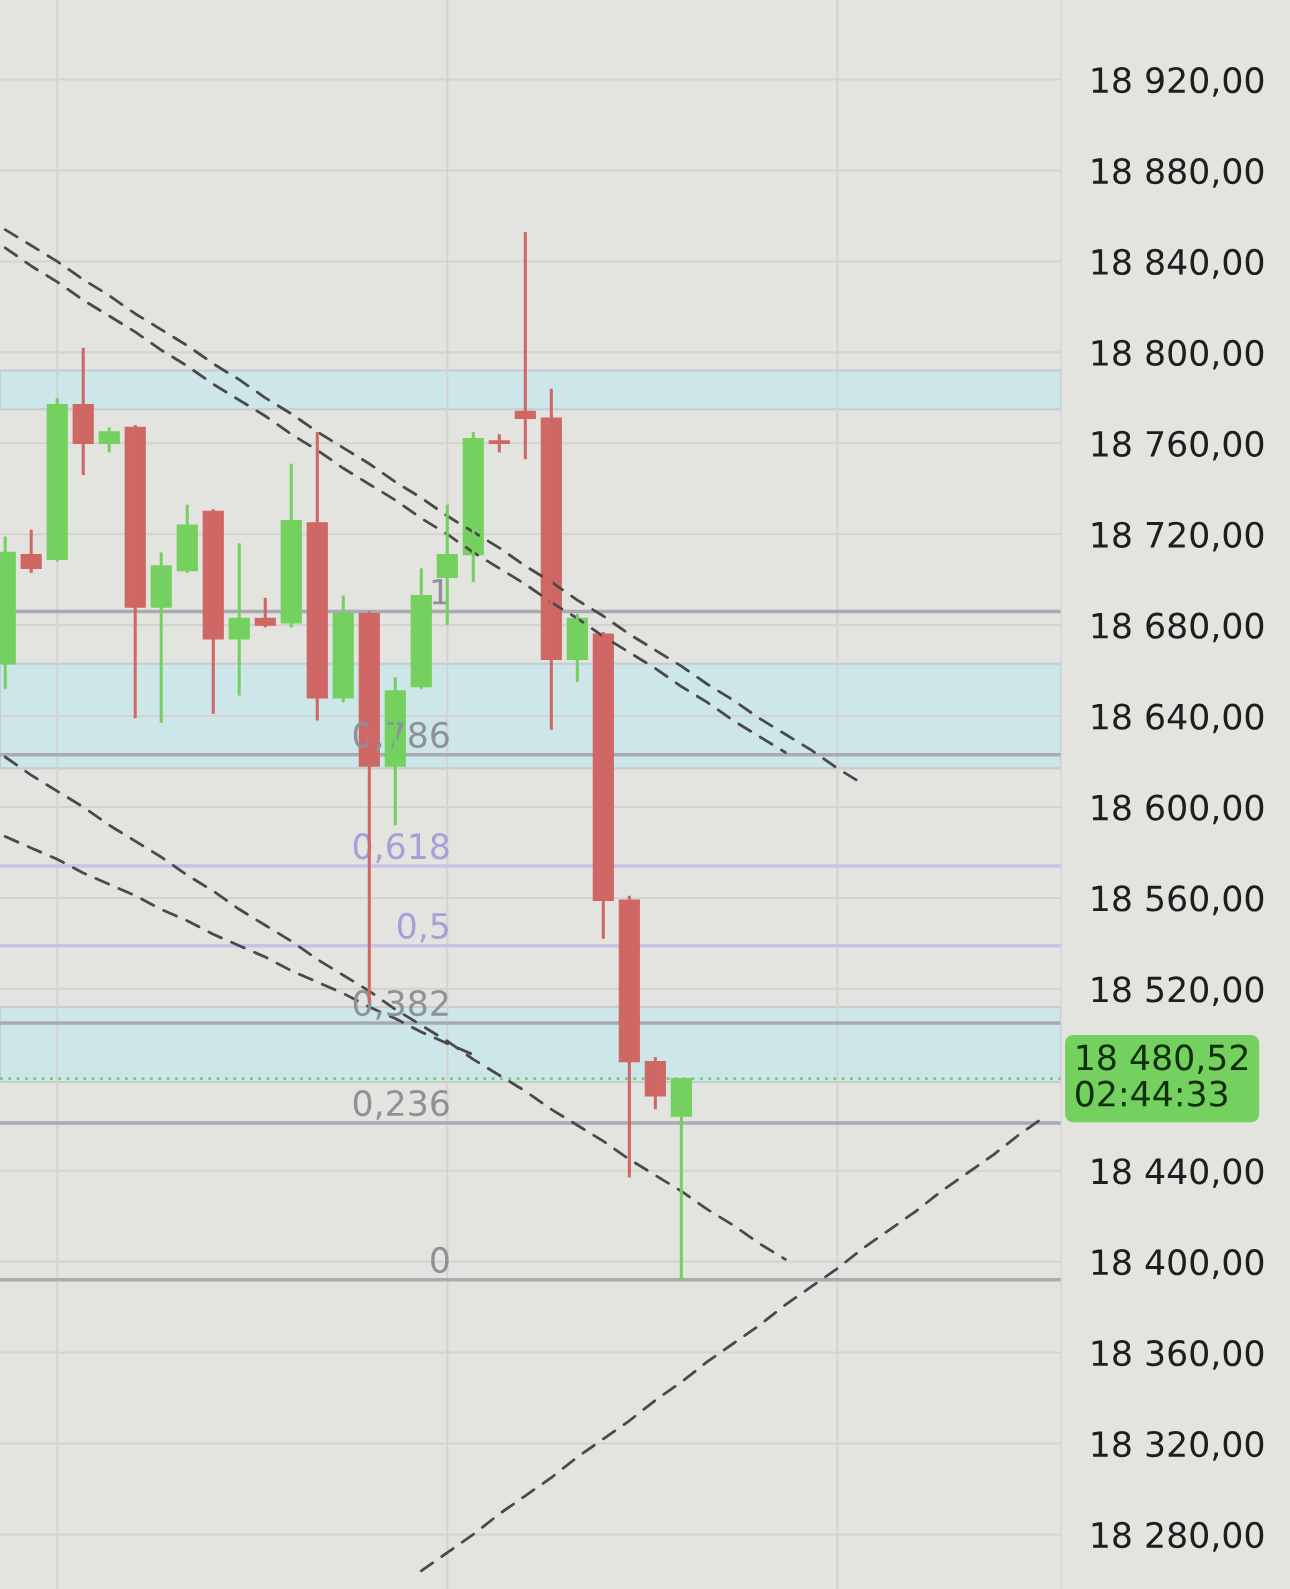 This screenshot has height=1589, width=1290. Describe the element at coordinates (1178, 263) in the screenshot. I see `y-tick-label: 18 840,00` at that location.